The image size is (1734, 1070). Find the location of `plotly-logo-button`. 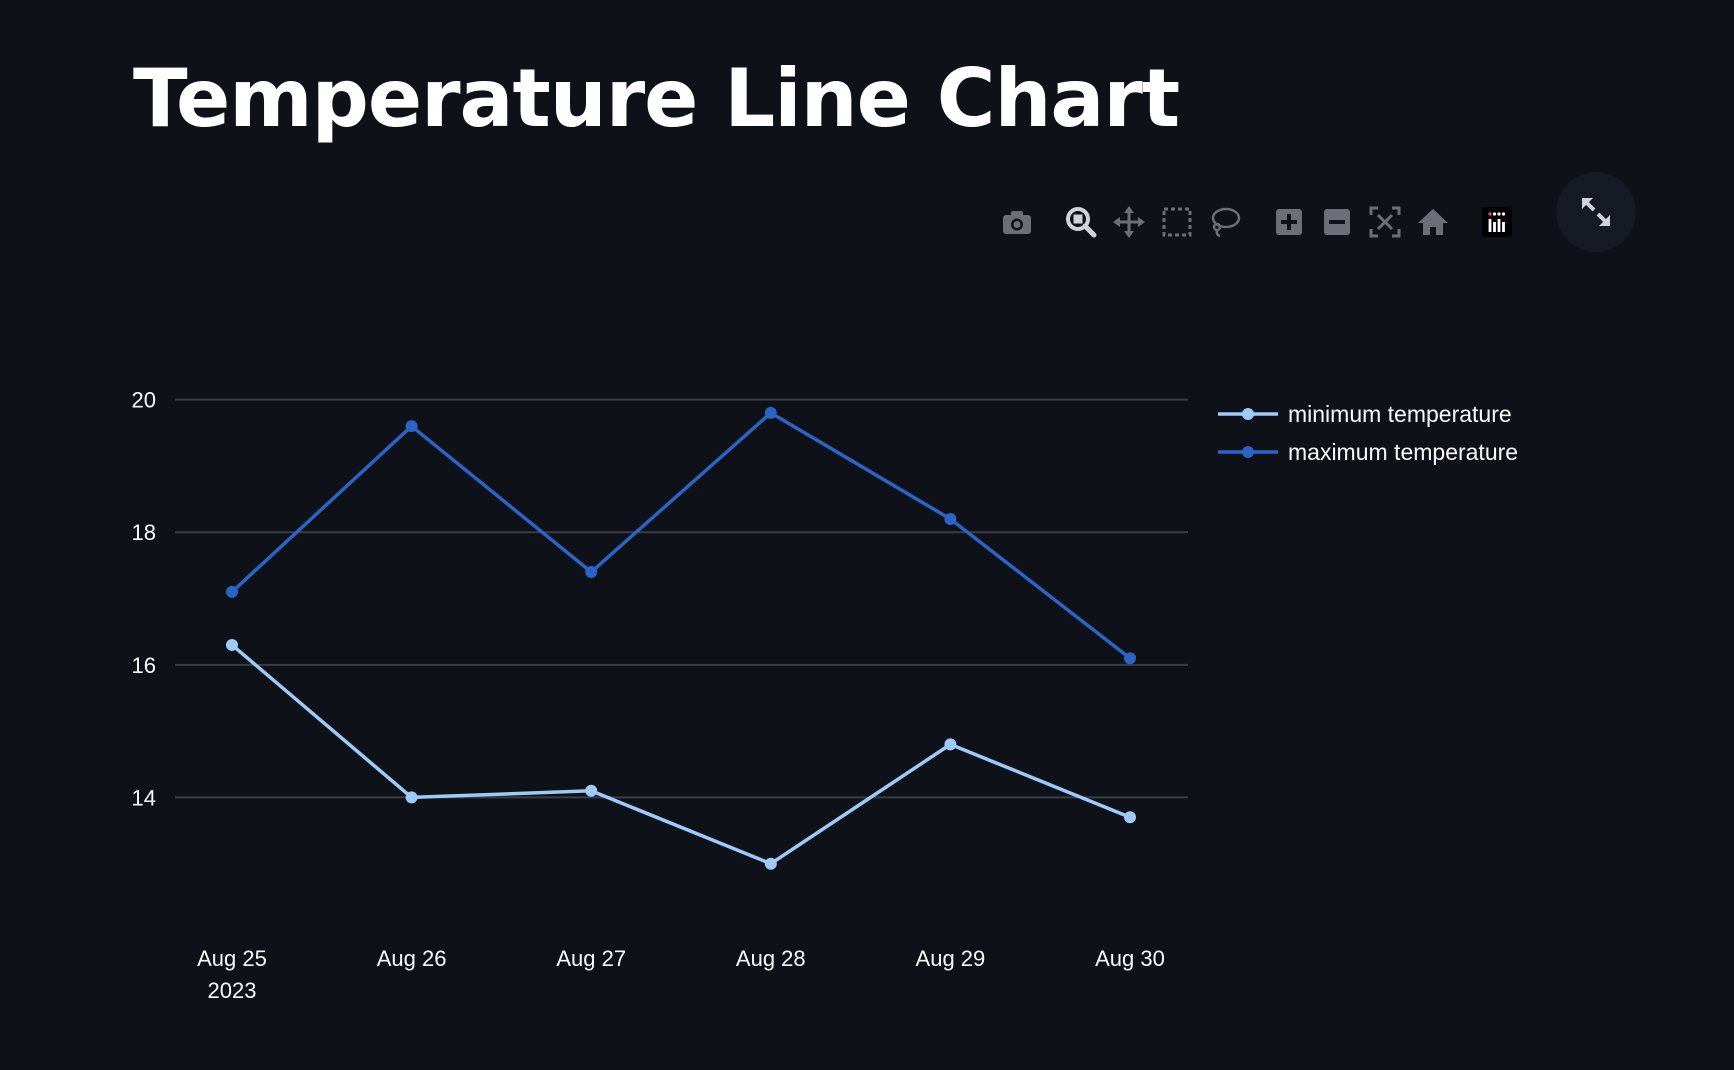

plotly-logo-button is located at coordinates (1497, 222).